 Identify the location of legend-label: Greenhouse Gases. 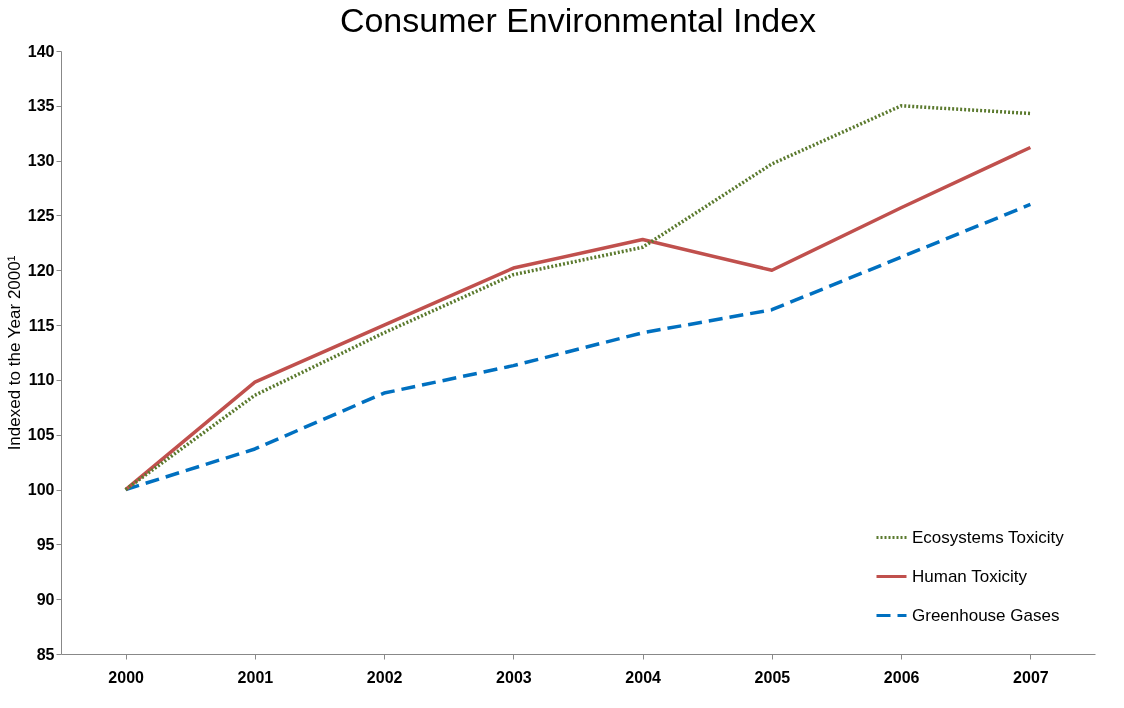
(986, 615).